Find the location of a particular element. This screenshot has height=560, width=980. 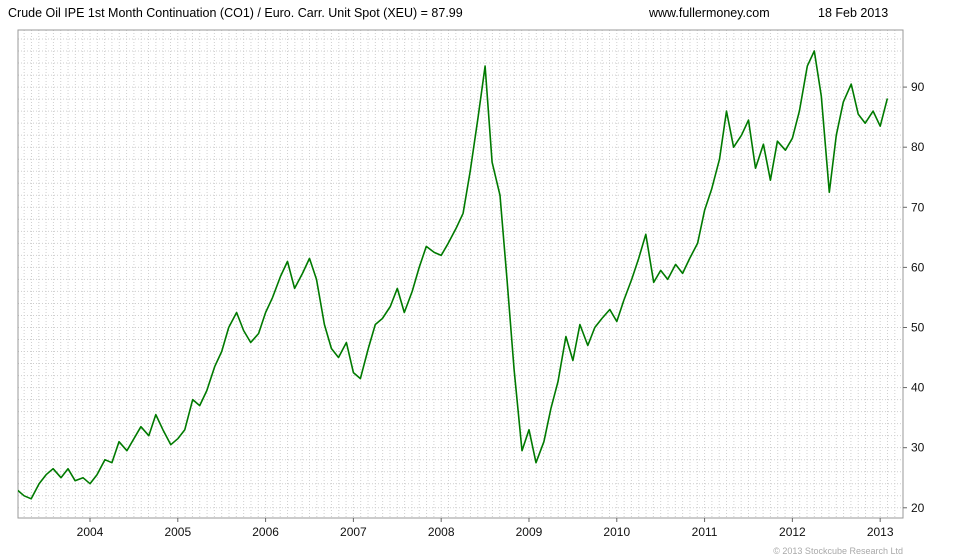

svg-text: 2012 is located at coordinates (792, 532).